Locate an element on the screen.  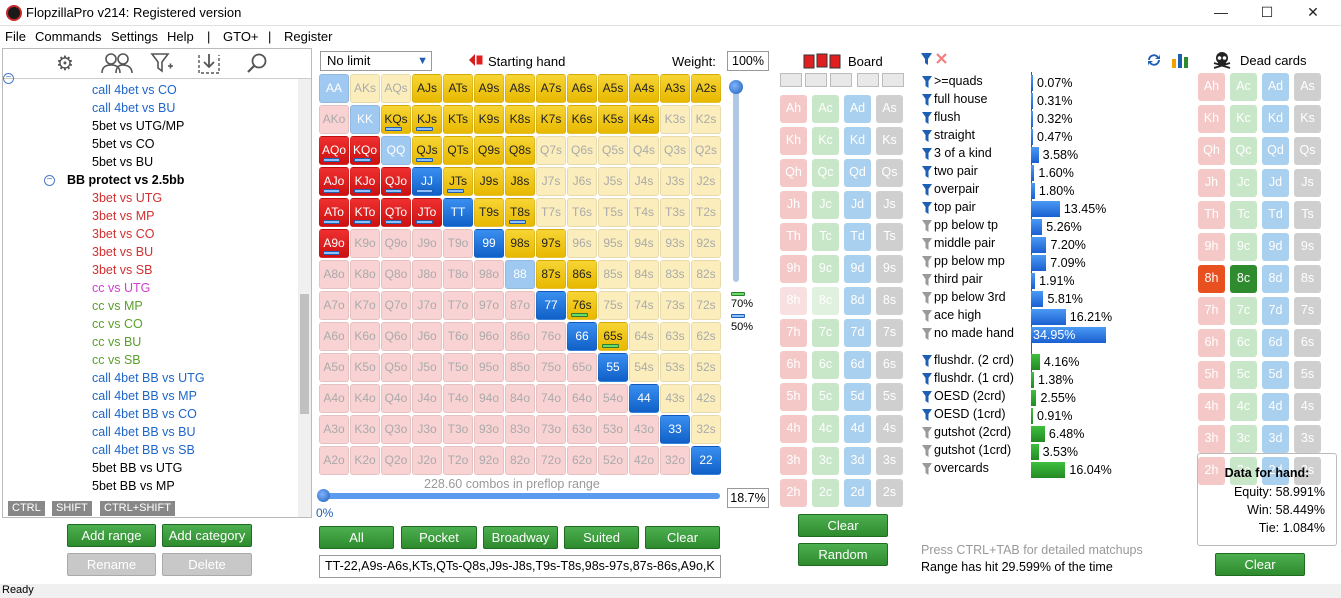
dead-card: 7s is located at coordinates (1307, 311).